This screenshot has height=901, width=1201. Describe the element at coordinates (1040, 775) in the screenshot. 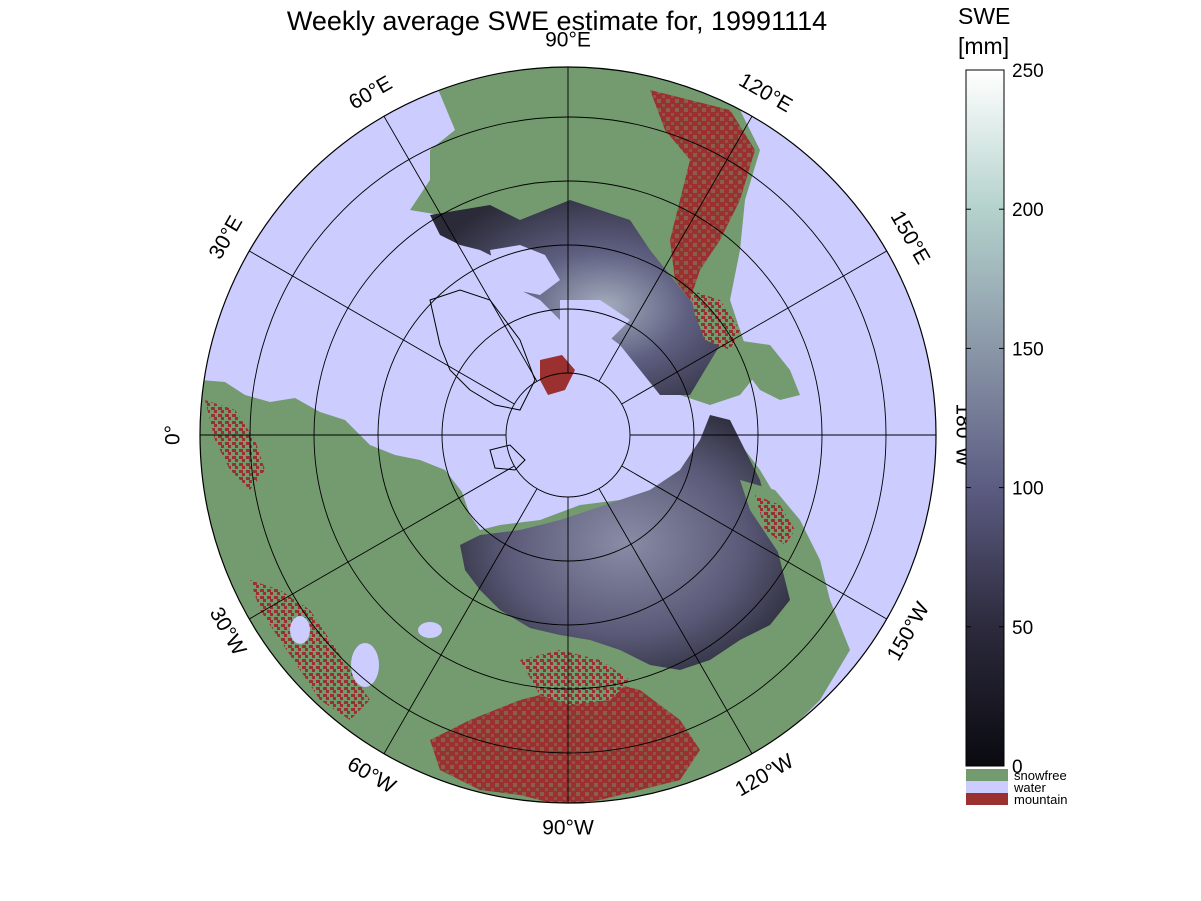

I see `legend-label-snowfree: snowfree` at that location.